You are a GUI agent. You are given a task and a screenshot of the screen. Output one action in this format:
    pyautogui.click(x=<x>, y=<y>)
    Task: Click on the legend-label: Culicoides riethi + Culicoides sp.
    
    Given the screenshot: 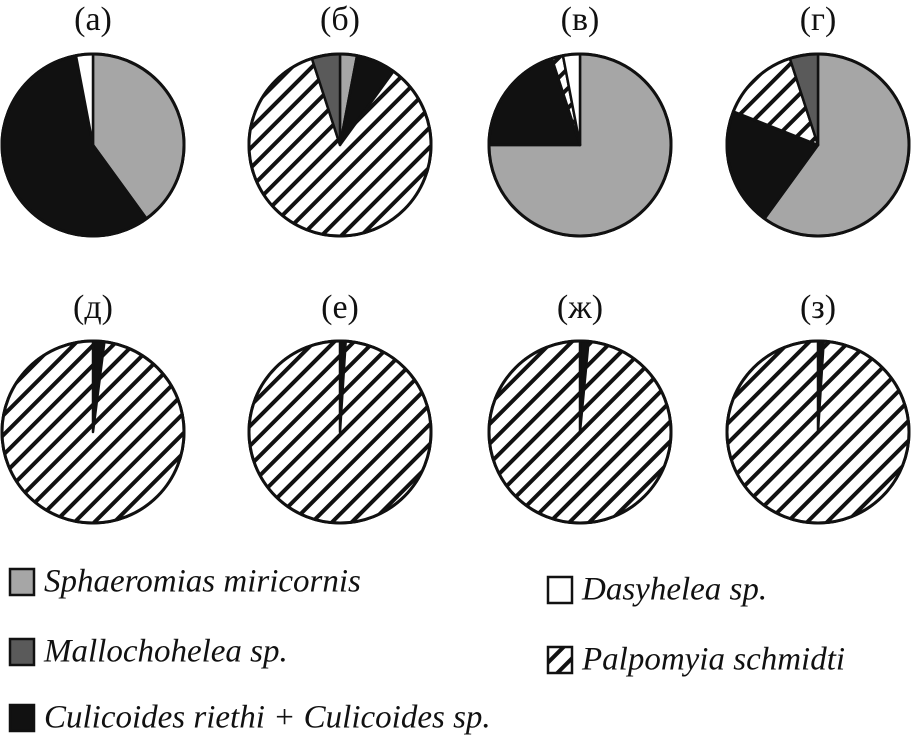 What is the action you would take?
    pyautogui.click(x=267, y=718)
    